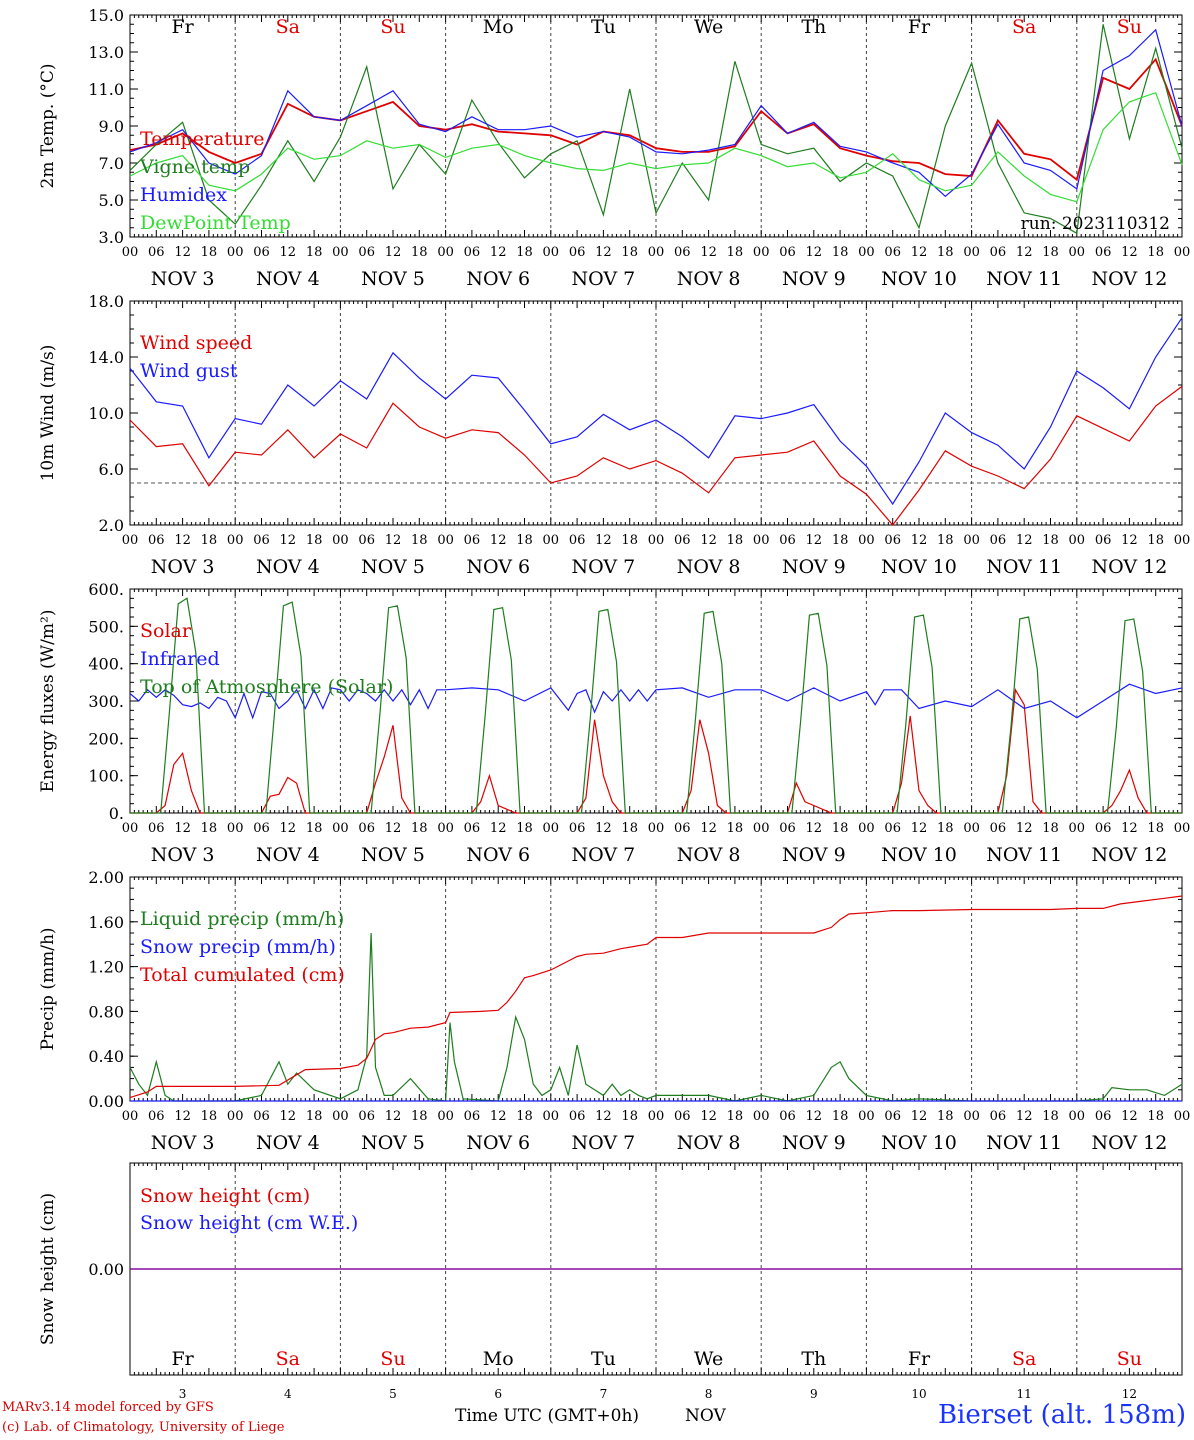 Image resolution: width=1194 pixels, height=1440 pixels. Describe the element at coordinates (393, 279) in the screenshot. I see `date-label: NOV 5` at that location.